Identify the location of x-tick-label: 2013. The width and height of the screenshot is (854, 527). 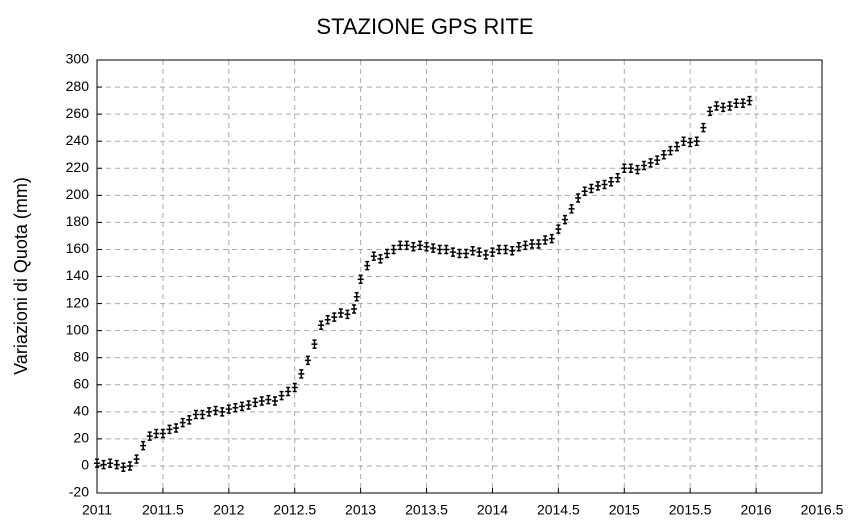
(360, 510).